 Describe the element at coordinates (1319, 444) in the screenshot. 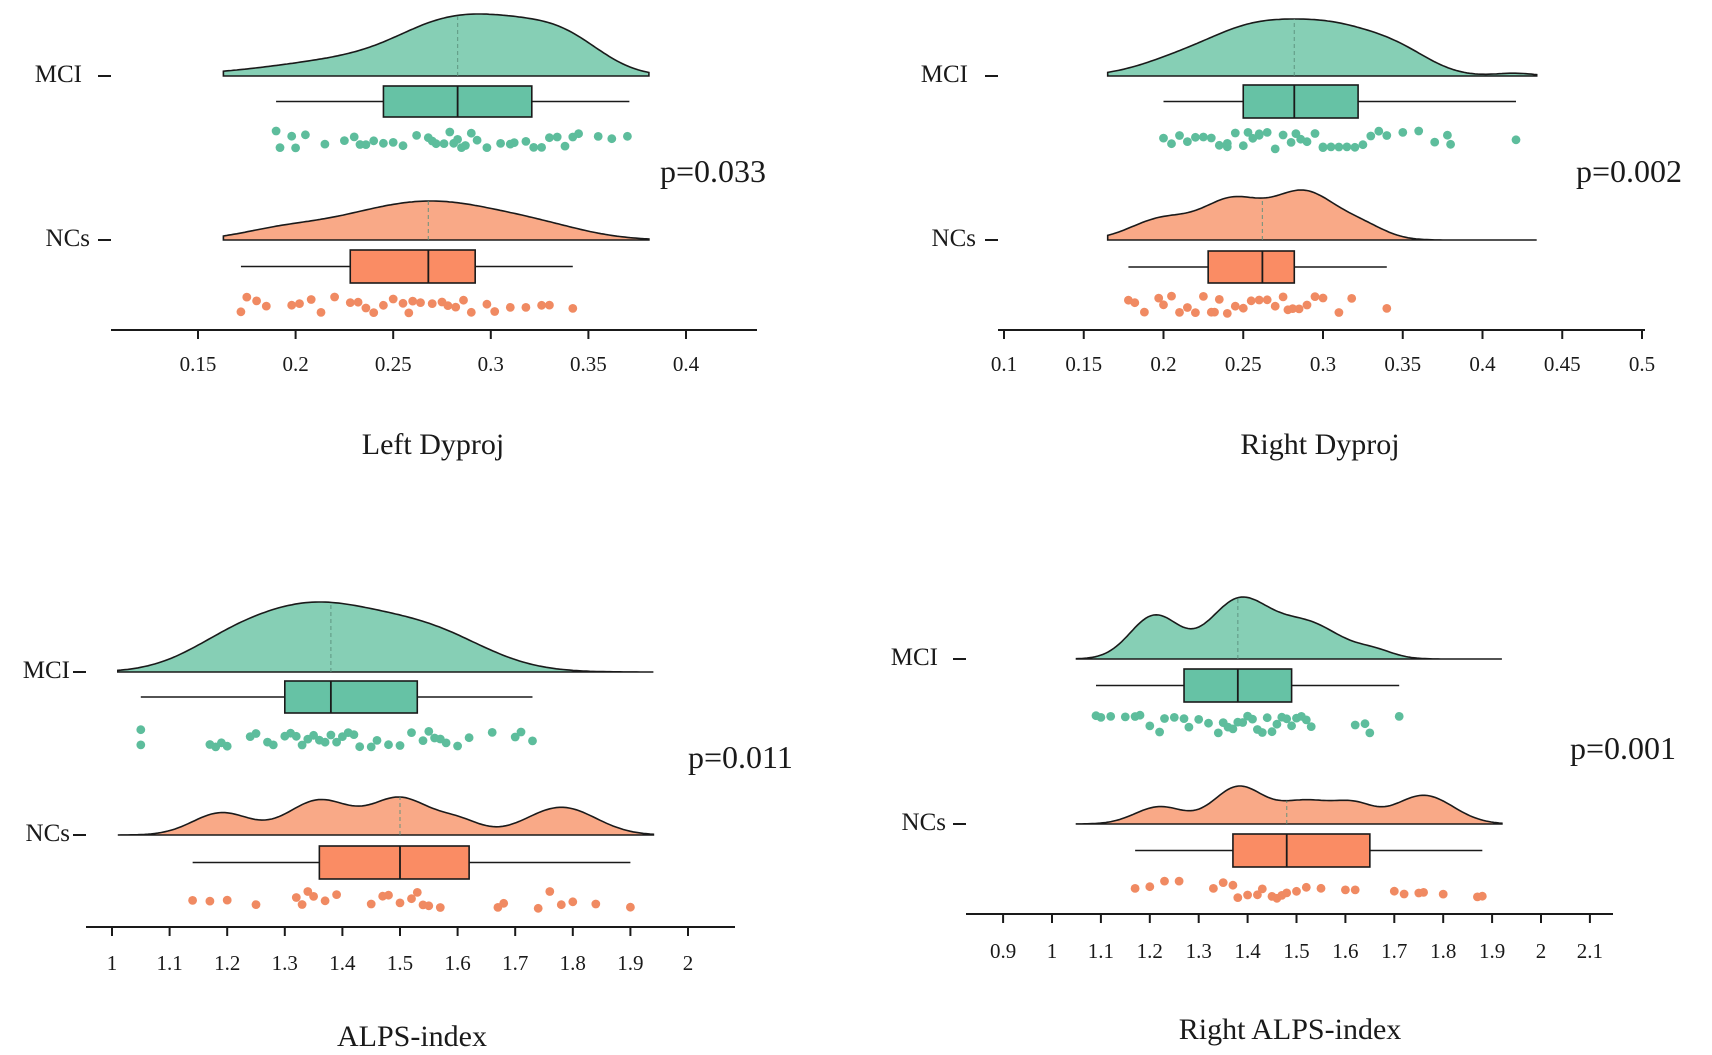

I see `x-axis-title: Right Dyproj` at that location.